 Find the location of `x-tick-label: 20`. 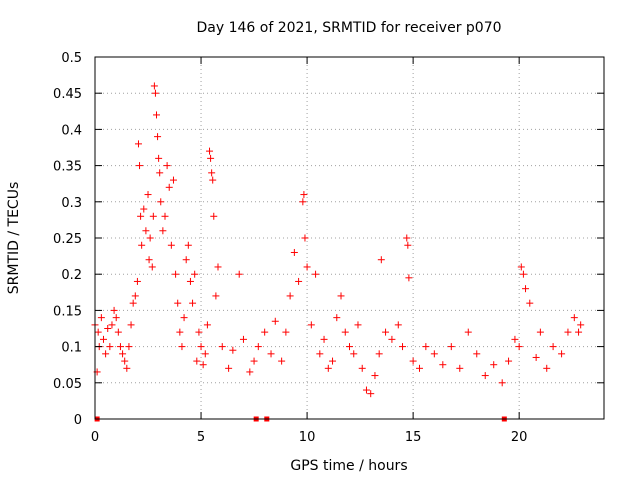

x-tick-label: 20 is located at coordinates (519, 437).